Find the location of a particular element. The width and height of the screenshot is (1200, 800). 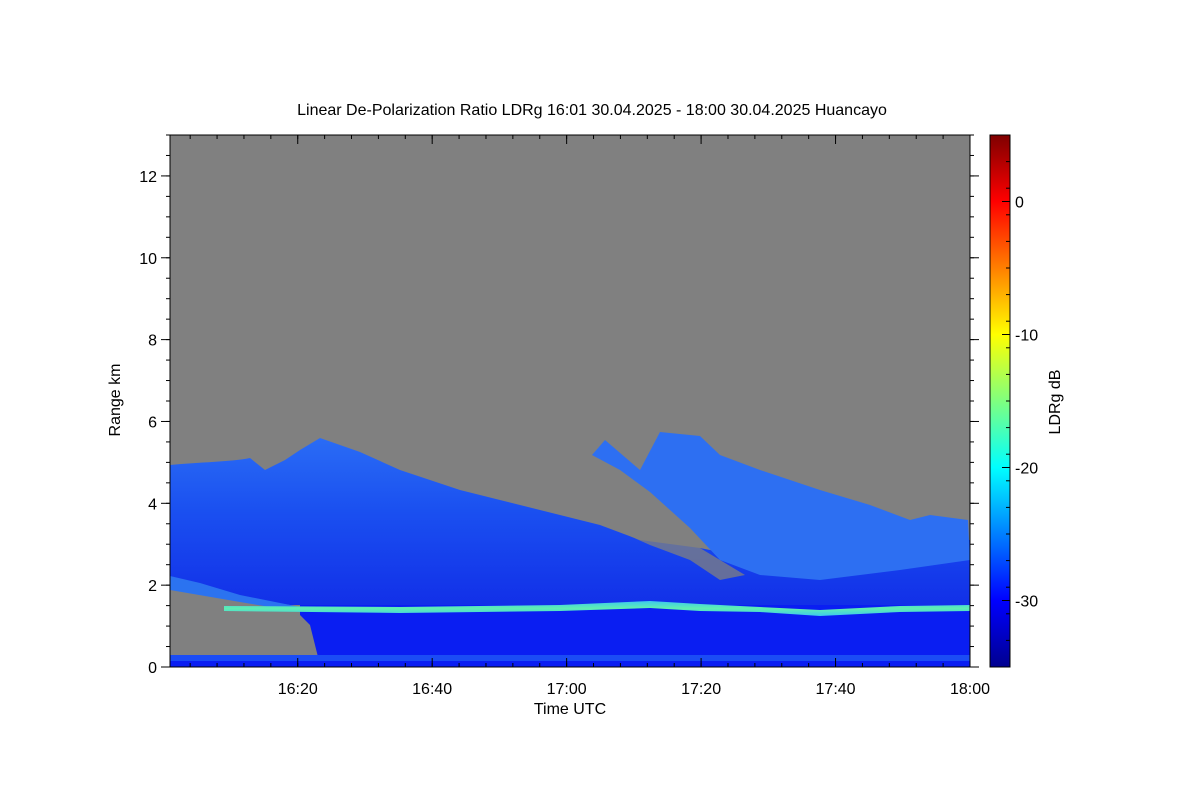

y-tick-label: 10 is located at coordinates (148, 259).